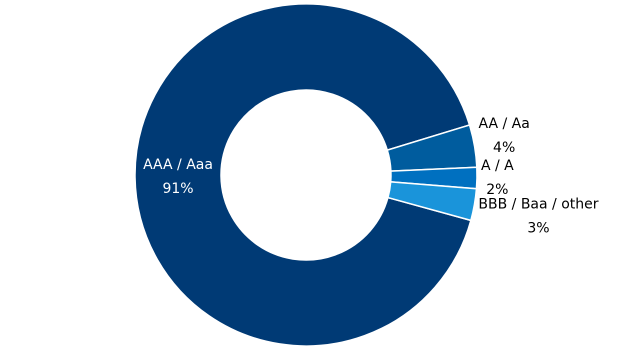  What do you see at coordinates (497, 190) in the screenshot?
I see `value-label: 2%` at bounding box center [497, 190].